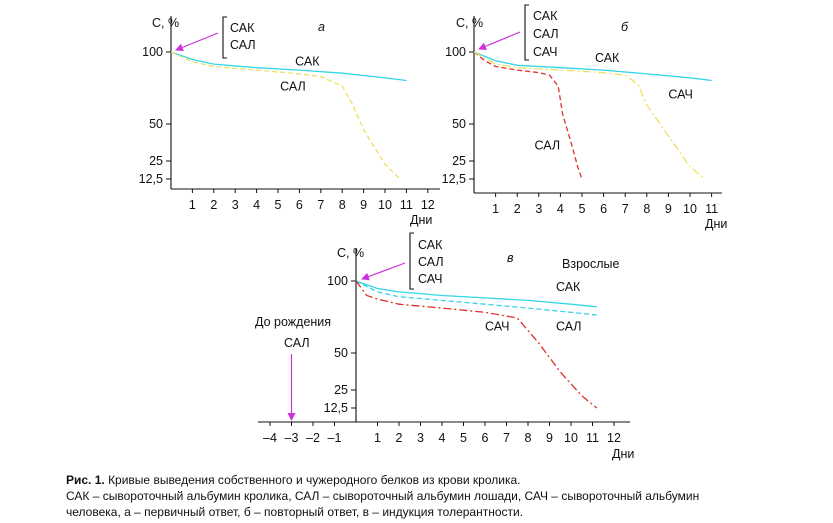 The height and width of the screenshot is (523, 833). Describe the element at coordinates (293, 322) in the screenshot. I see `annotation-before-birth: До рождения` at that location.